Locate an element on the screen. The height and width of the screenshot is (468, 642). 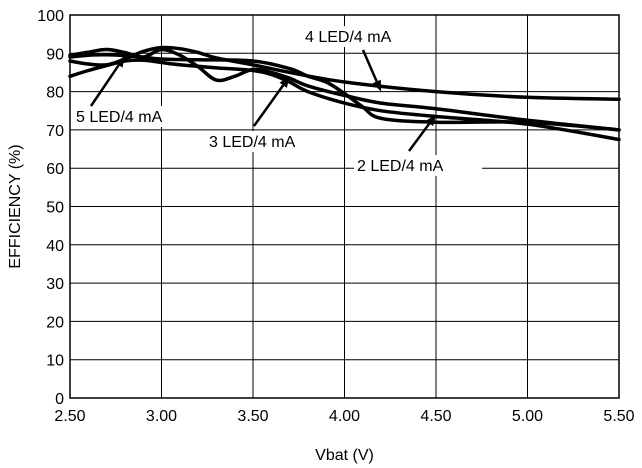
x-tick-label: 5.50 is located at coordinates (618, 416).